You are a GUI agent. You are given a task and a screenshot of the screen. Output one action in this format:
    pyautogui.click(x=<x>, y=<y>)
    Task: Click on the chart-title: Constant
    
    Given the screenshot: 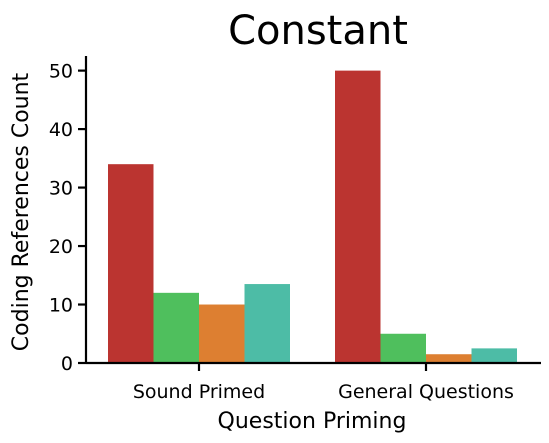 What is the action you would take?
    pyautogui.click(x=318, y=31)
    